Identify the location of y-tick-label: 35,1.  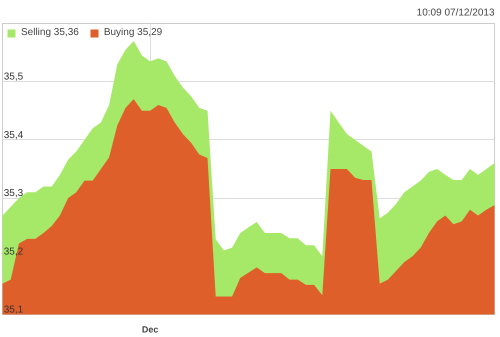
(14, 310).